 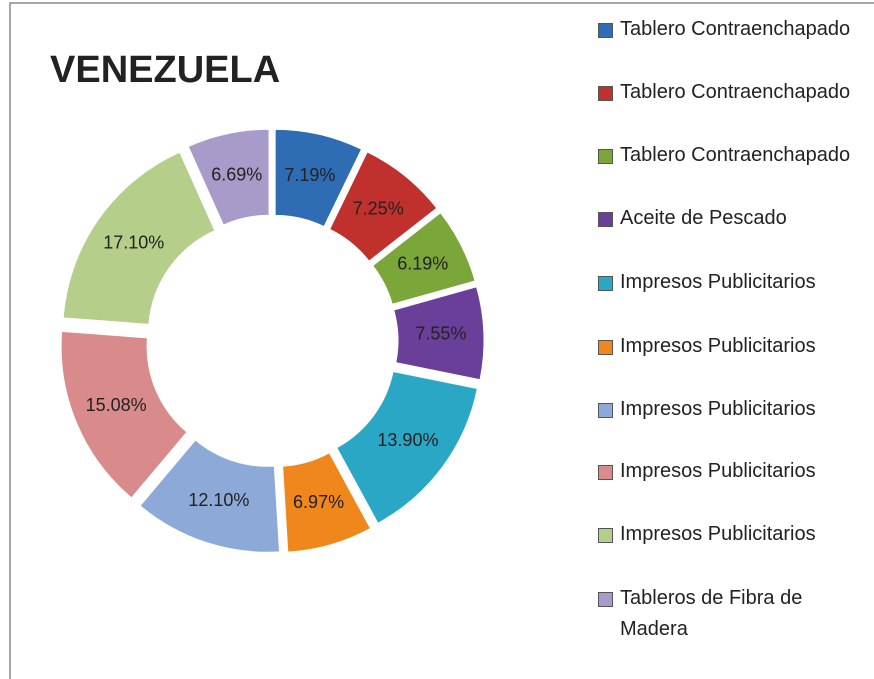 What do you see at coordinates (309, 175) in the screenshot?
I see `data-label: 7.19%` at bounding box center [309, 175].